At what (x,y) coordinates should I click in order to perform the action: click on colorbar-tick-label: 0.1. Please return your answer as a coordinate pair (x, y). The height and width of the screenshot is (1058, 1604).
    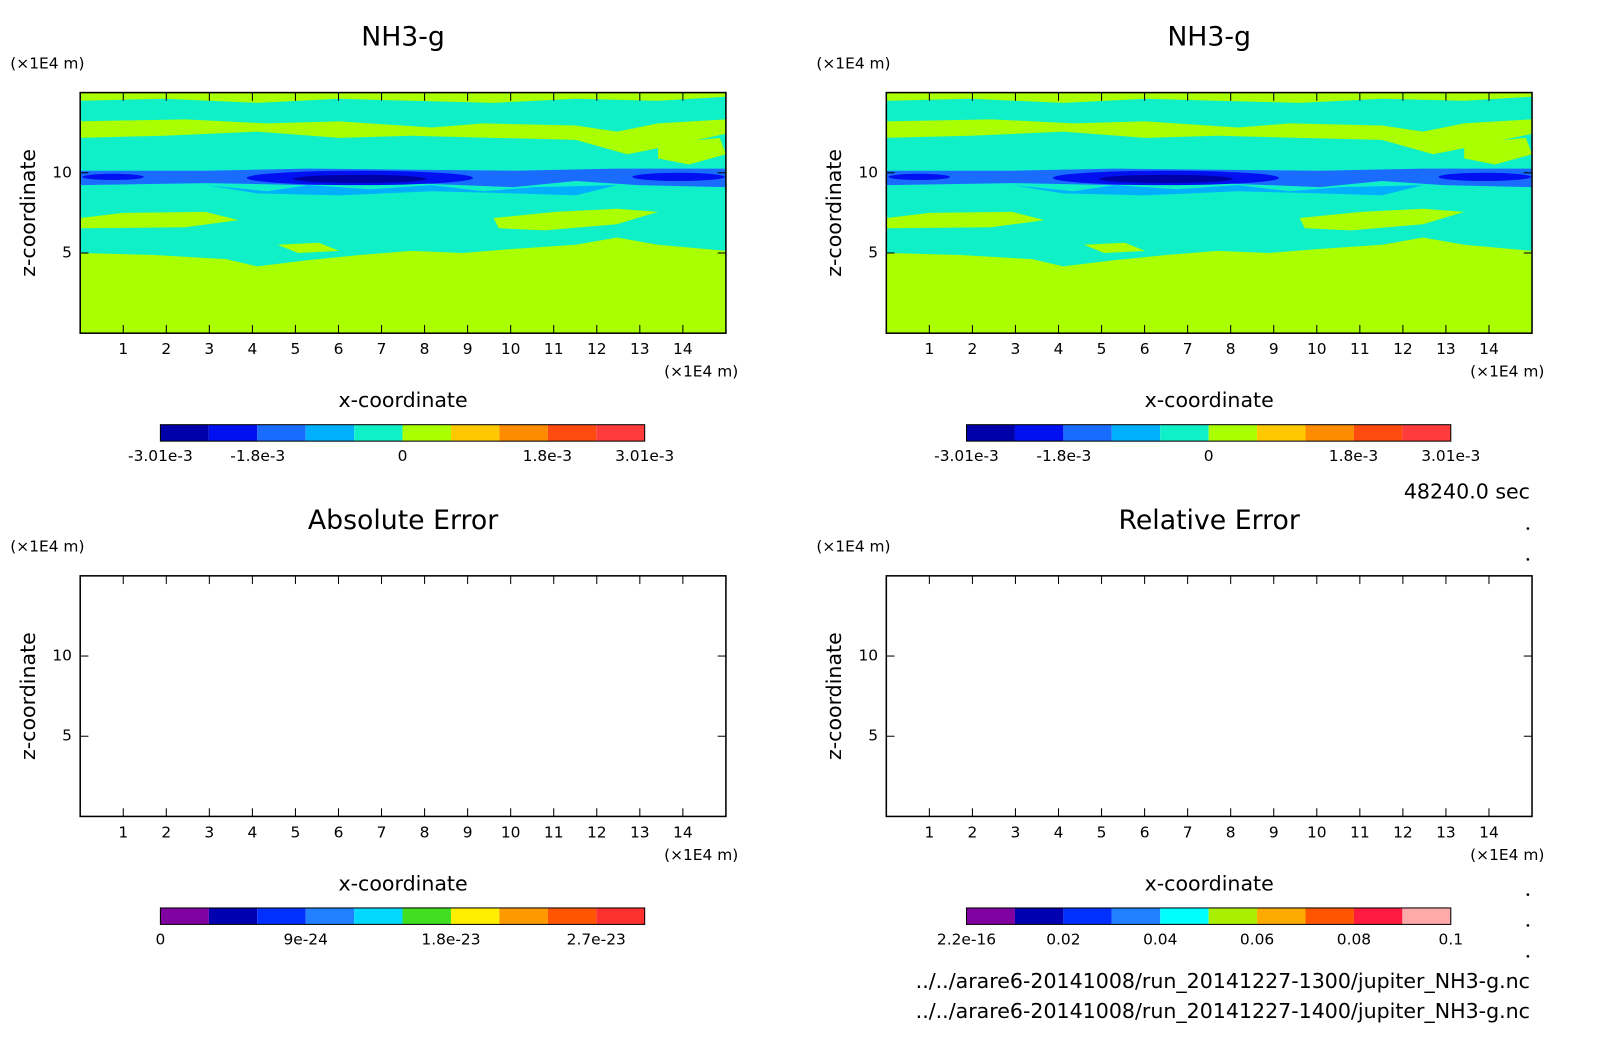
    Looking at the image, I should click on (1451, 939).